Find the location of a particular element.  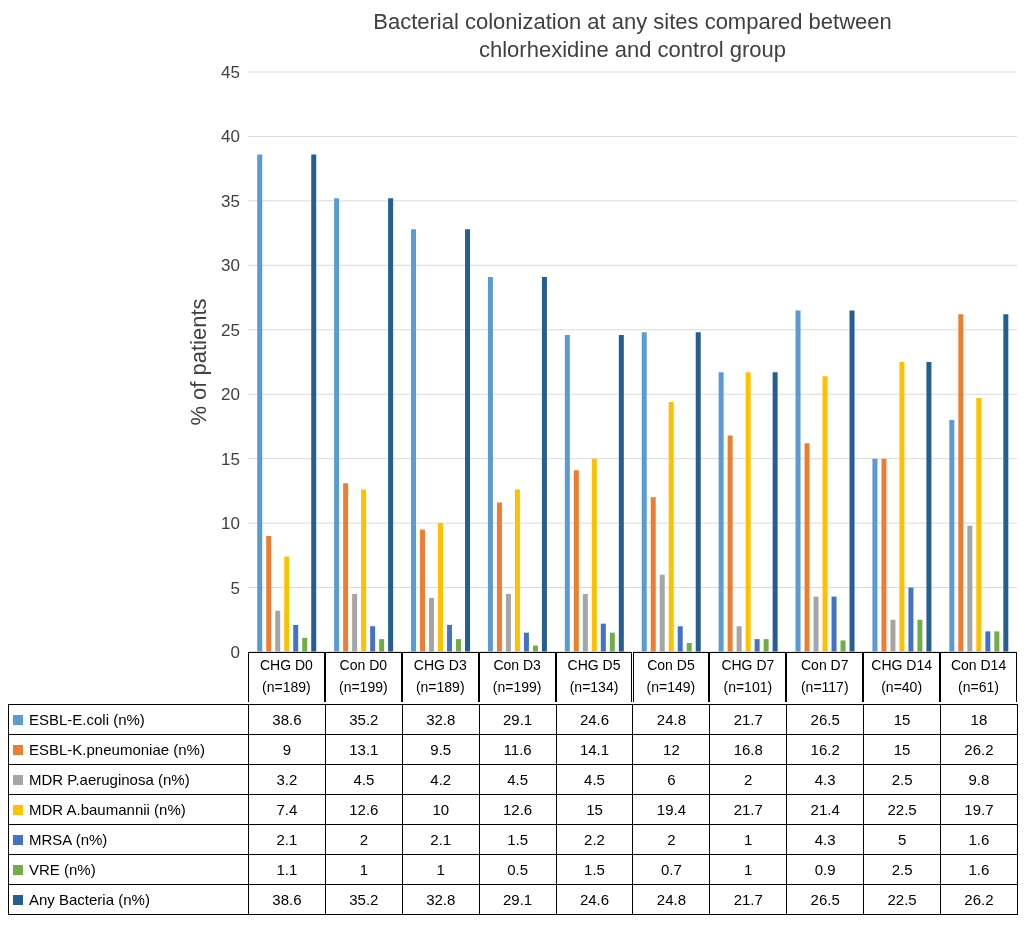

data-label: 38.6 is located at coordinates (287, 719).